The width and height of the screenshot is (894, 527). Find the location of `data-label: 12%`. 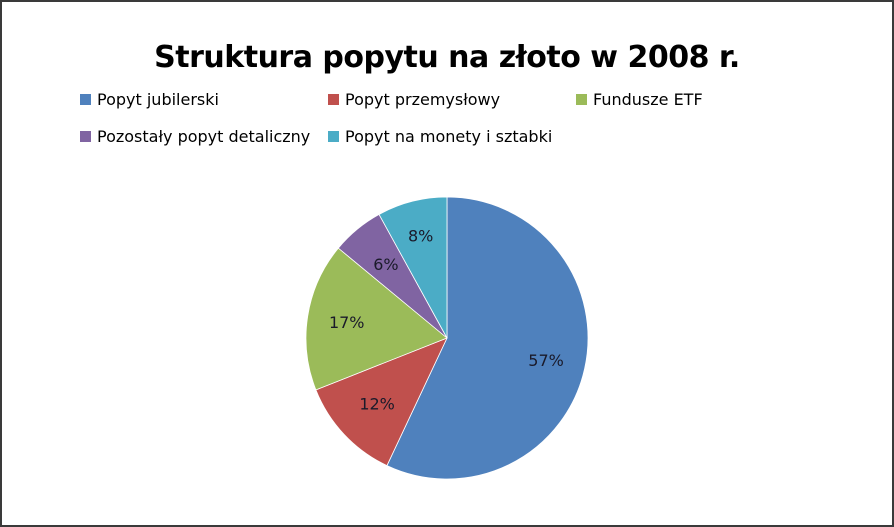

data-label: 12% is located at coordinates (377, 404).